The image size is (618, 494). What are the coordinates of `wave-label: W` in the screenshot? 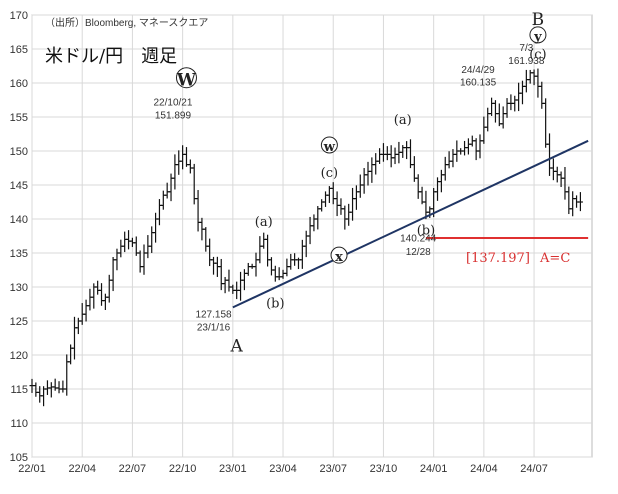 It's located at (186, 81).